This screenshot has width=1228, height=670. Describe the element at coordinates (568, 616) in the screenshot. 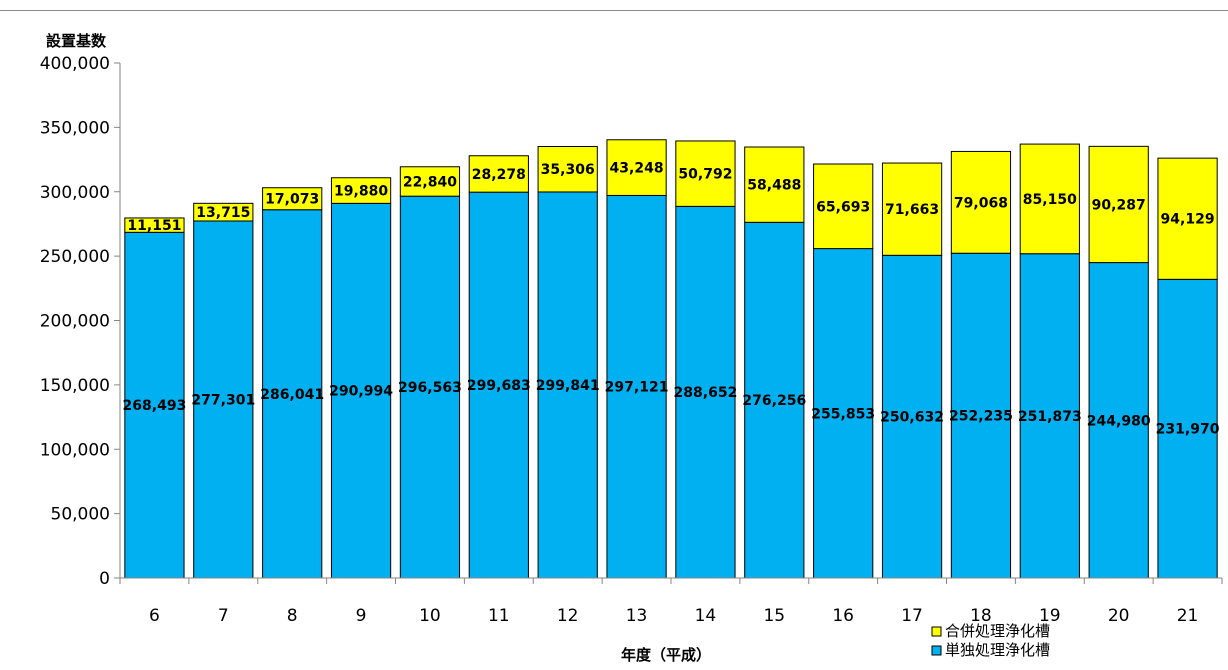

I see `x-tick-label: 12` at that location.